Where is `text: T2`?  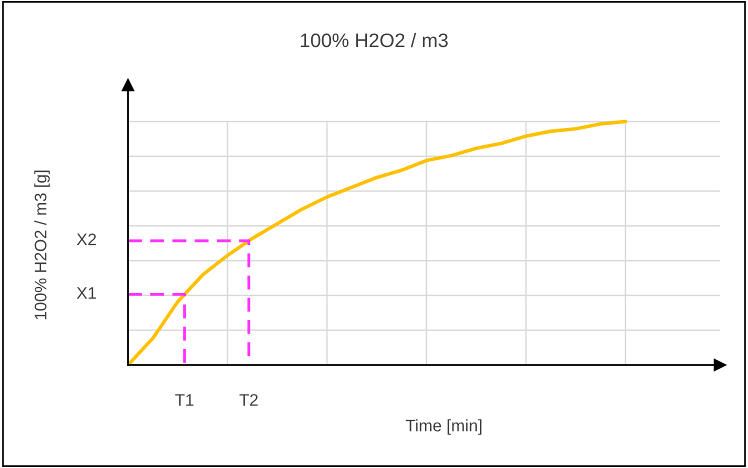 text: T2 is located at coordinates (248, 400).